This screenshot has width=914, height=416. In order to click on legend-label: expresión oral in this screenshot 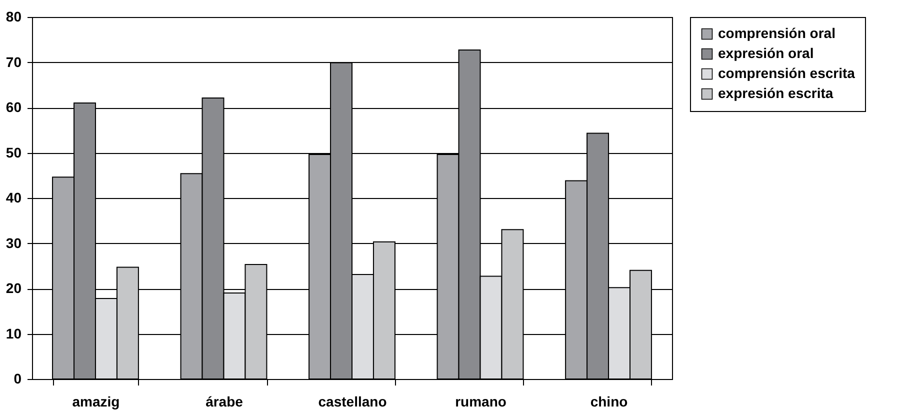, I will do `click(766, 53)`.